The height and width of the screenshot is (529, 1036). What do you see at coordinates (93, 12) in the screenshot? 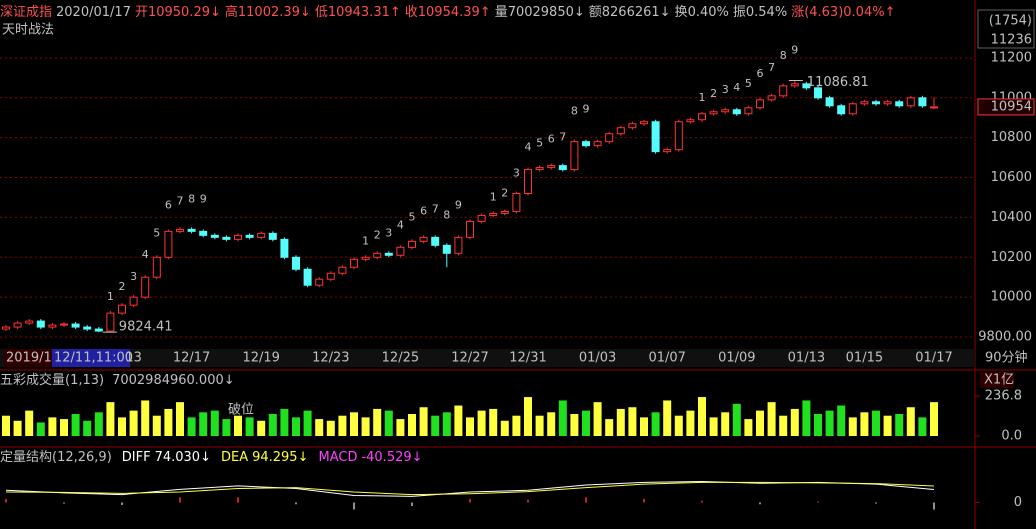
I see `header-item: 2020/01/17` at bounding box center [93, 12].